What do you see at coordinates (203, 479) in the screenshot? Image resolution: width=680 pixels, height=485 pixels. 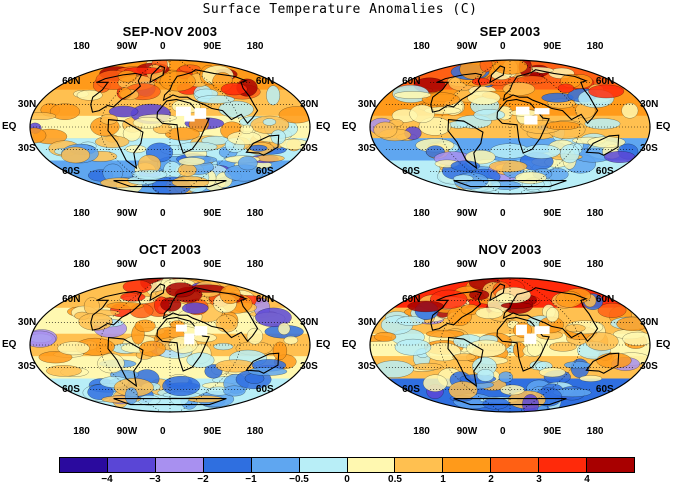 I see `colorbar-tick-label: −2` at bounding box center [203, 479].